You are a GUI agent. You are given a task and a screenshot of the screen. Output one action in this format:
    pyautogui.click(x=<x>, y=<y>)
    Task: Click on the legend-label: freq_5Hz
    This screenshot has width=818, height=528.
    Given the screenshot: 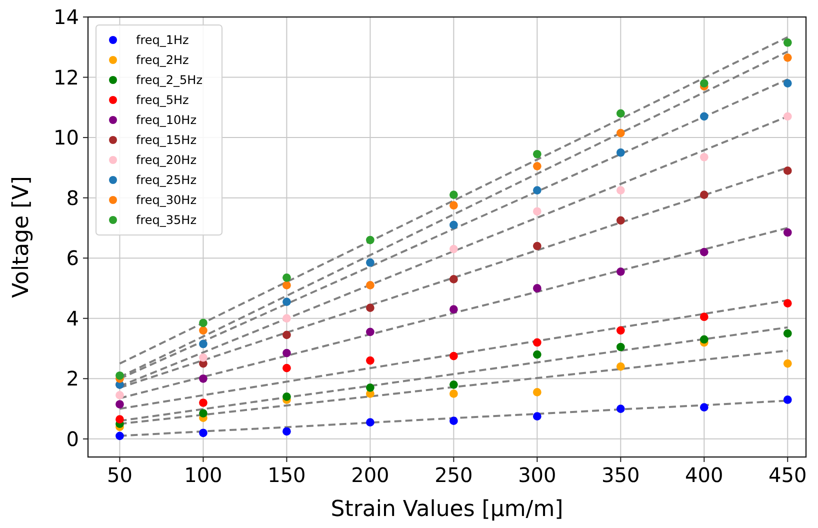 What is the action you would take?
    pyautogui.click(x=162, y=100)
    